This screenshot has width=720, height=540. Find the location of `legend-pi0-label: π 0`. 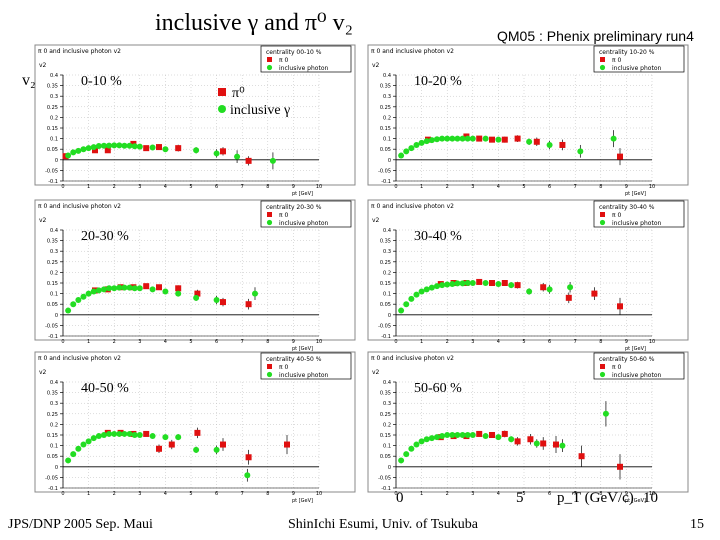

legend-pi0-label: π 0 is located at coordinates (617, 367).